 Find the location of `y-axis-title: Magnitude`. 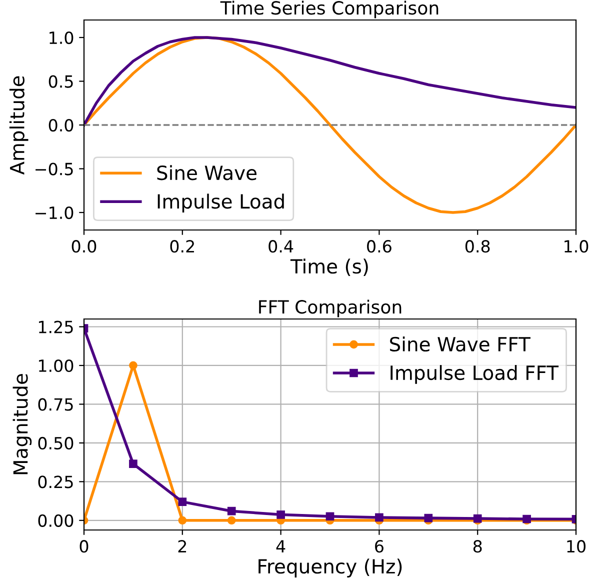

y-axis-title: Magnitude is located at coordinates (22, 424).